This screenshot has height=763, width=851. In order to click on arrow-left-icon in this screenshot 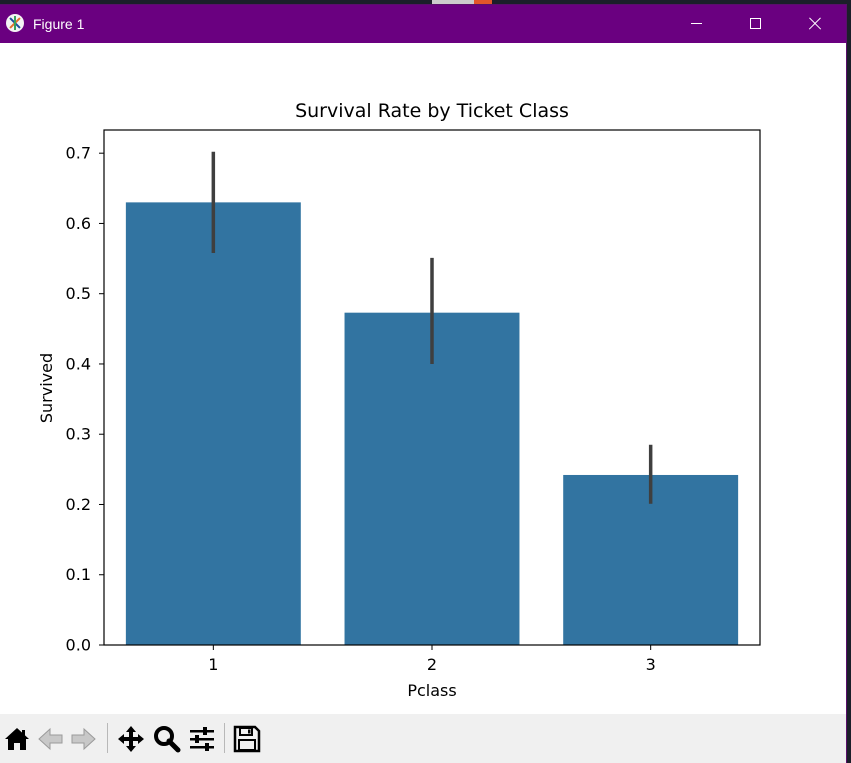, I will do `click(50, 739)`.